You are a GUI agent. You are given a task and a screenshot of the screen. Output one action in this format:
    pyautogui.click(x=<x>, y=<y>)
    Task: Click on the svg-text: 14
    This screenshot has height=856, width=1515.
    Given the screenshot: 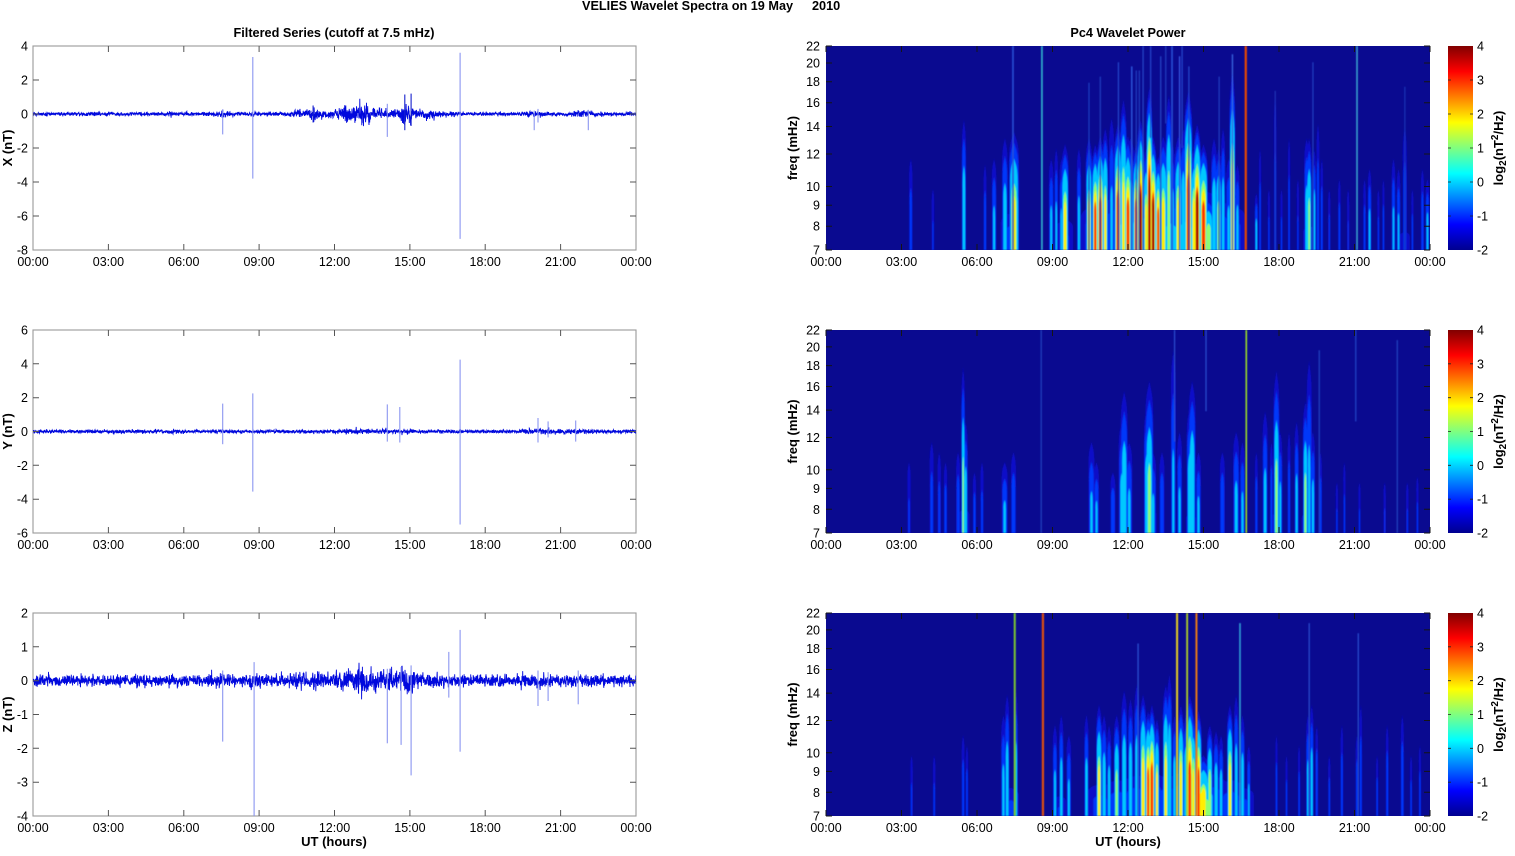 What is the action you would take?
    pyautogui.click(x=813, y=411)
    